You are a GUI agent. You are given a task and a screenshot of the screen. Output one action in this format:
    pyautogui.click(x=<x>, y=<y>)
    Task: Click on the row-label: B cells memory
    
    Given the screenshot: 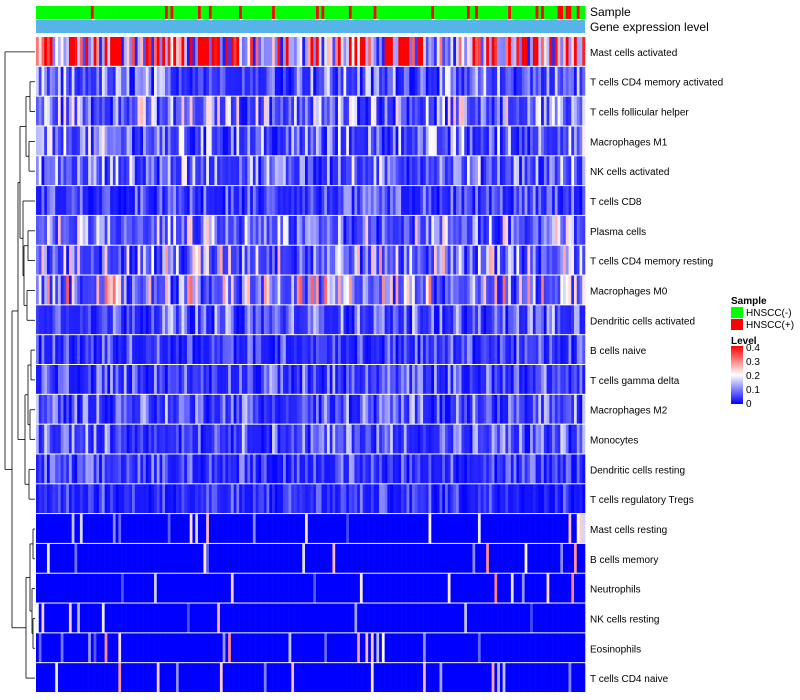 What is the action you would take?
    pyautogui.click(x=624, y=560)
    